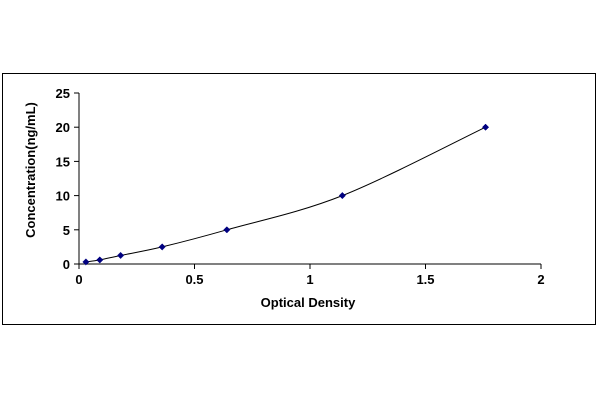 This screenshot has width=600, height=400. What do you see at coordinates (78, 279) in the screenshot?
I see `x-tick-label: 0` at bounding box center [78, 279].